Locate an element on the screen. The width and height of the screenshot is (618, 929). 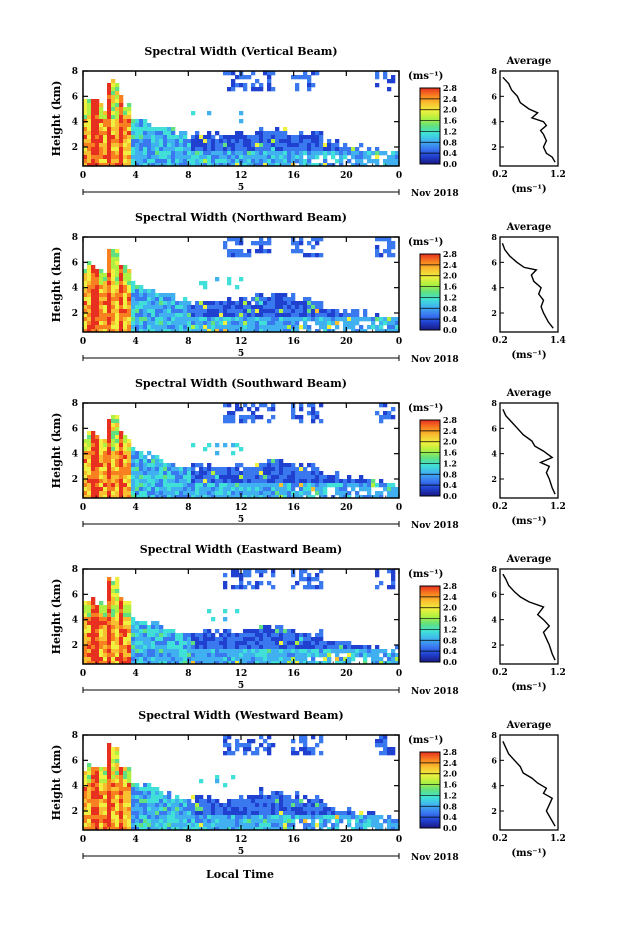
colorbar-tick-label: 2.0 is located at coordinates (450, 110).